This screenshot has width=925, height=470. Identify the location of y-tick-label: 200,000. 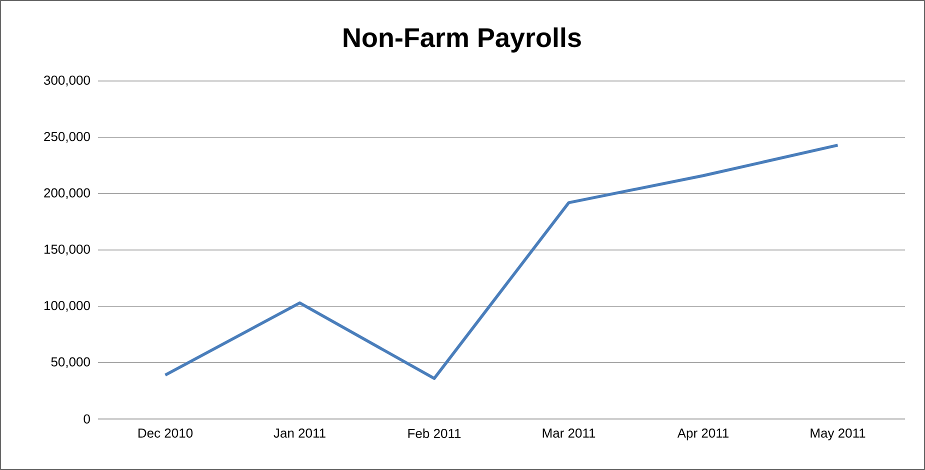
(67, 194).